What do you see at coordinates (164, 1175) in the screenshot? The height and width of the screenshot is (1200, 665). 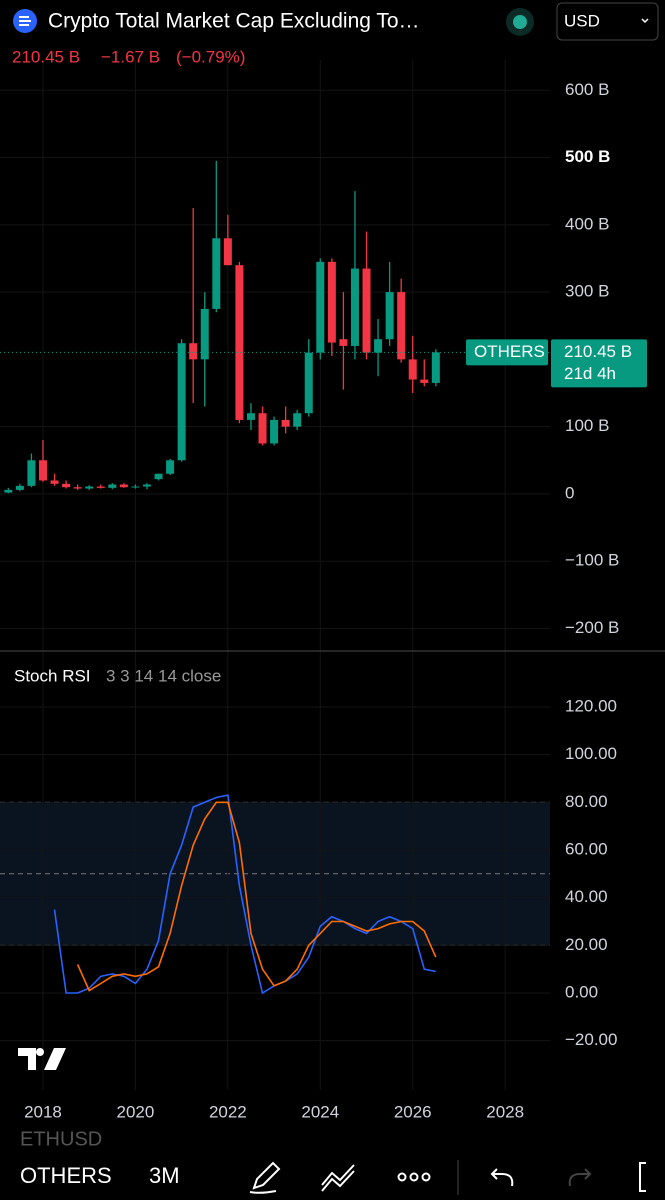 I see `toolbar-interval: 3M` at bounding box center [164, 1175].